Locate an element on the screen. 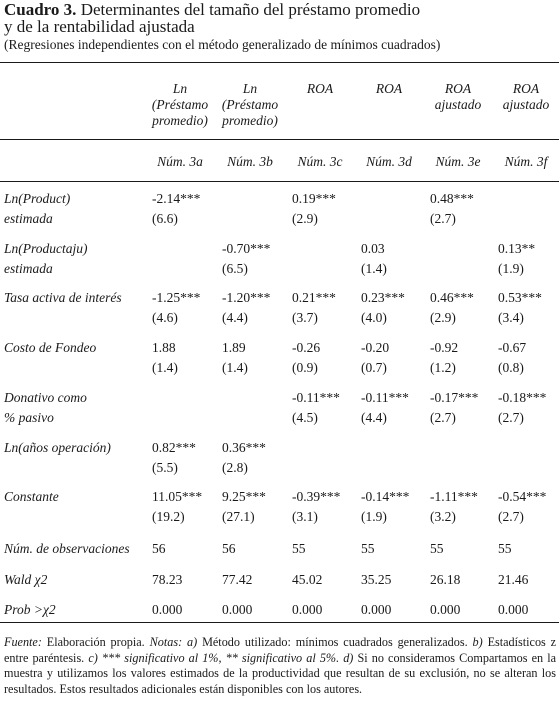 The width and height of the screenshot is (559, 718). stderr-cell: (0.7) is located at coordinates (374, 367).